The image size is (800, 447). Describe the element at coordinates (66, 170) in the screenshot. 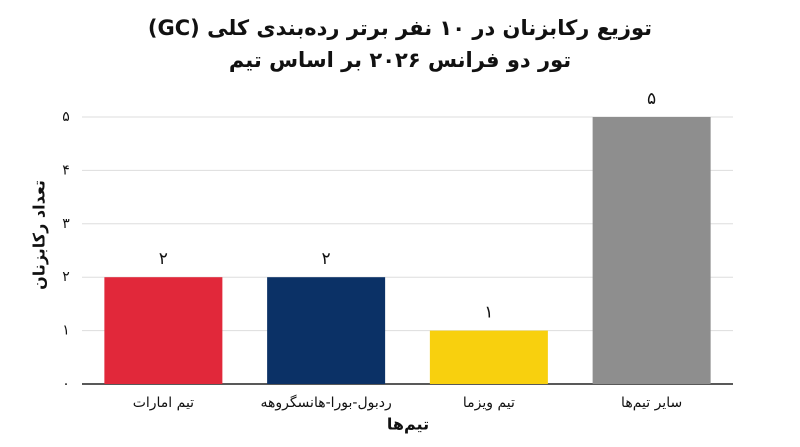

I see `y-tick-label: ۴` at that location.